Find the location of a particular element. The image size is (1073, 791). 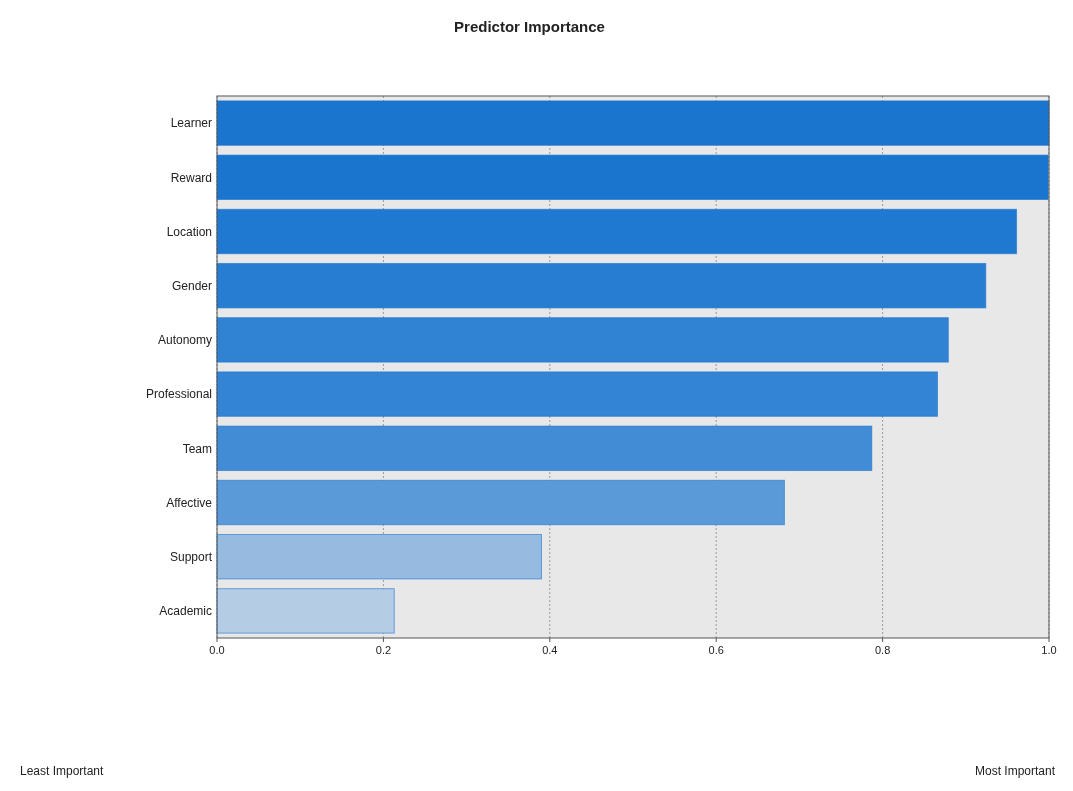

x-tick-label: 0.8 is located at coordinates (882, 650).